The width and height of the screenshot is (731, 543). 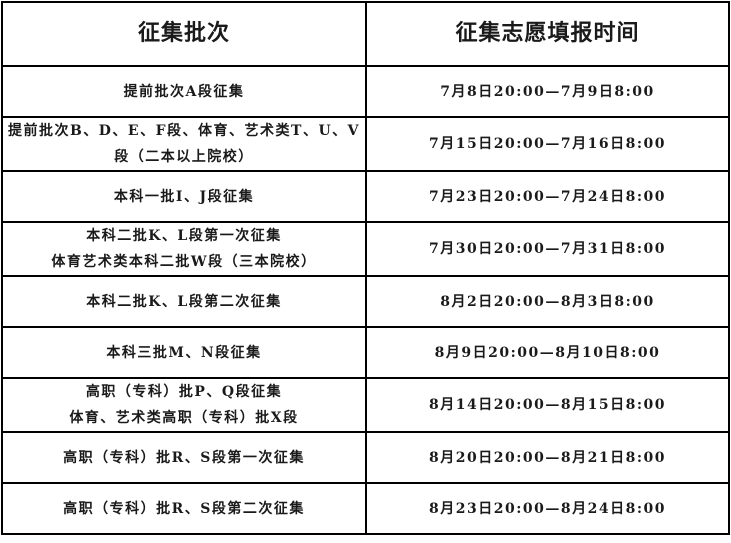 I want to click on batch-line: 本科一批I、J段征集, so click(x=184, y=196).